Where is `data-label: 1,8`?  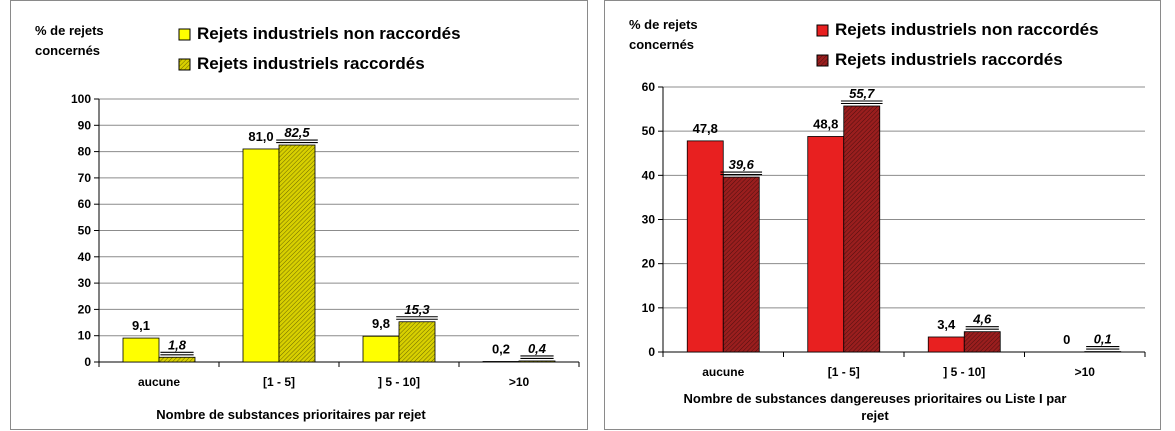 data-label: 1,8 is located at coordinates (177, 344).